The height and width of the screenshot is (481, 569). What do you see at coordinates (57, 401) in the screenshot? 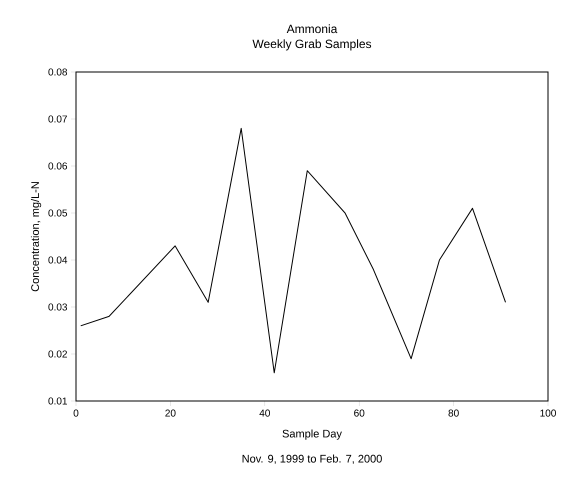
I see `y-tick-label: 0.01` at bounding box center [57, 401].